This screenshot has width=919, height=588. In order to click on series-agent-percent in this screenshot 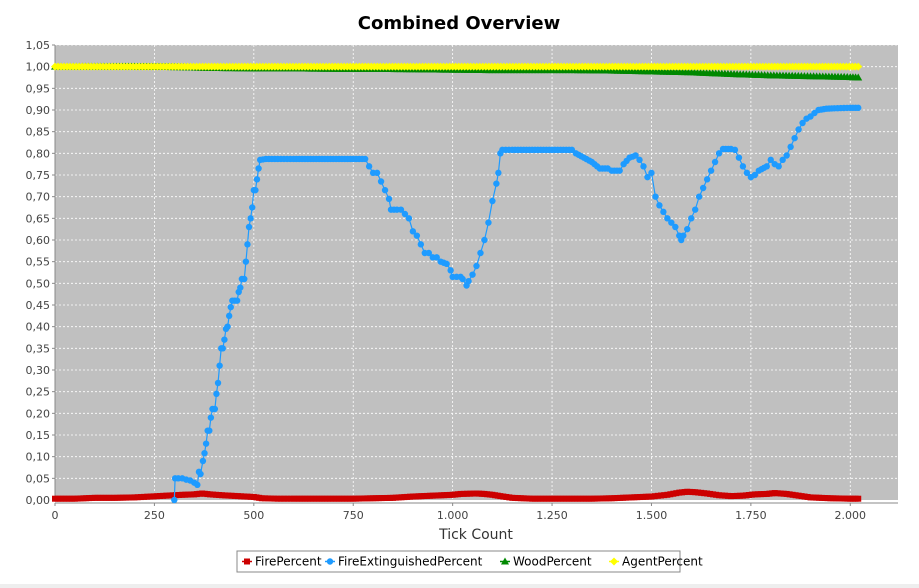, I will do `click(457, 66)`.